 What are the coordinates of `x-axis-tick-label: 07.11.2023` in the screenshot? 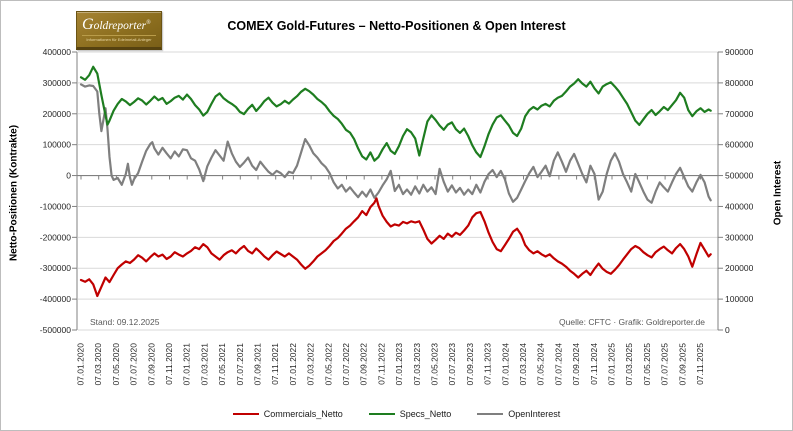 It's located at (488, 364).